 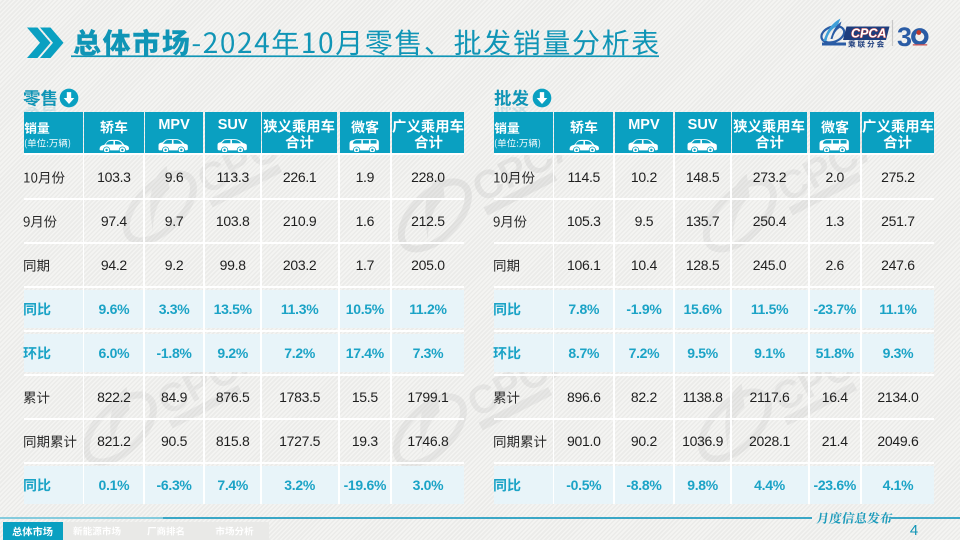 What do you see at coordinates (868, 34) in the screenshot?
I see `svg-text: CPCA` at bounding box center [868, 34].